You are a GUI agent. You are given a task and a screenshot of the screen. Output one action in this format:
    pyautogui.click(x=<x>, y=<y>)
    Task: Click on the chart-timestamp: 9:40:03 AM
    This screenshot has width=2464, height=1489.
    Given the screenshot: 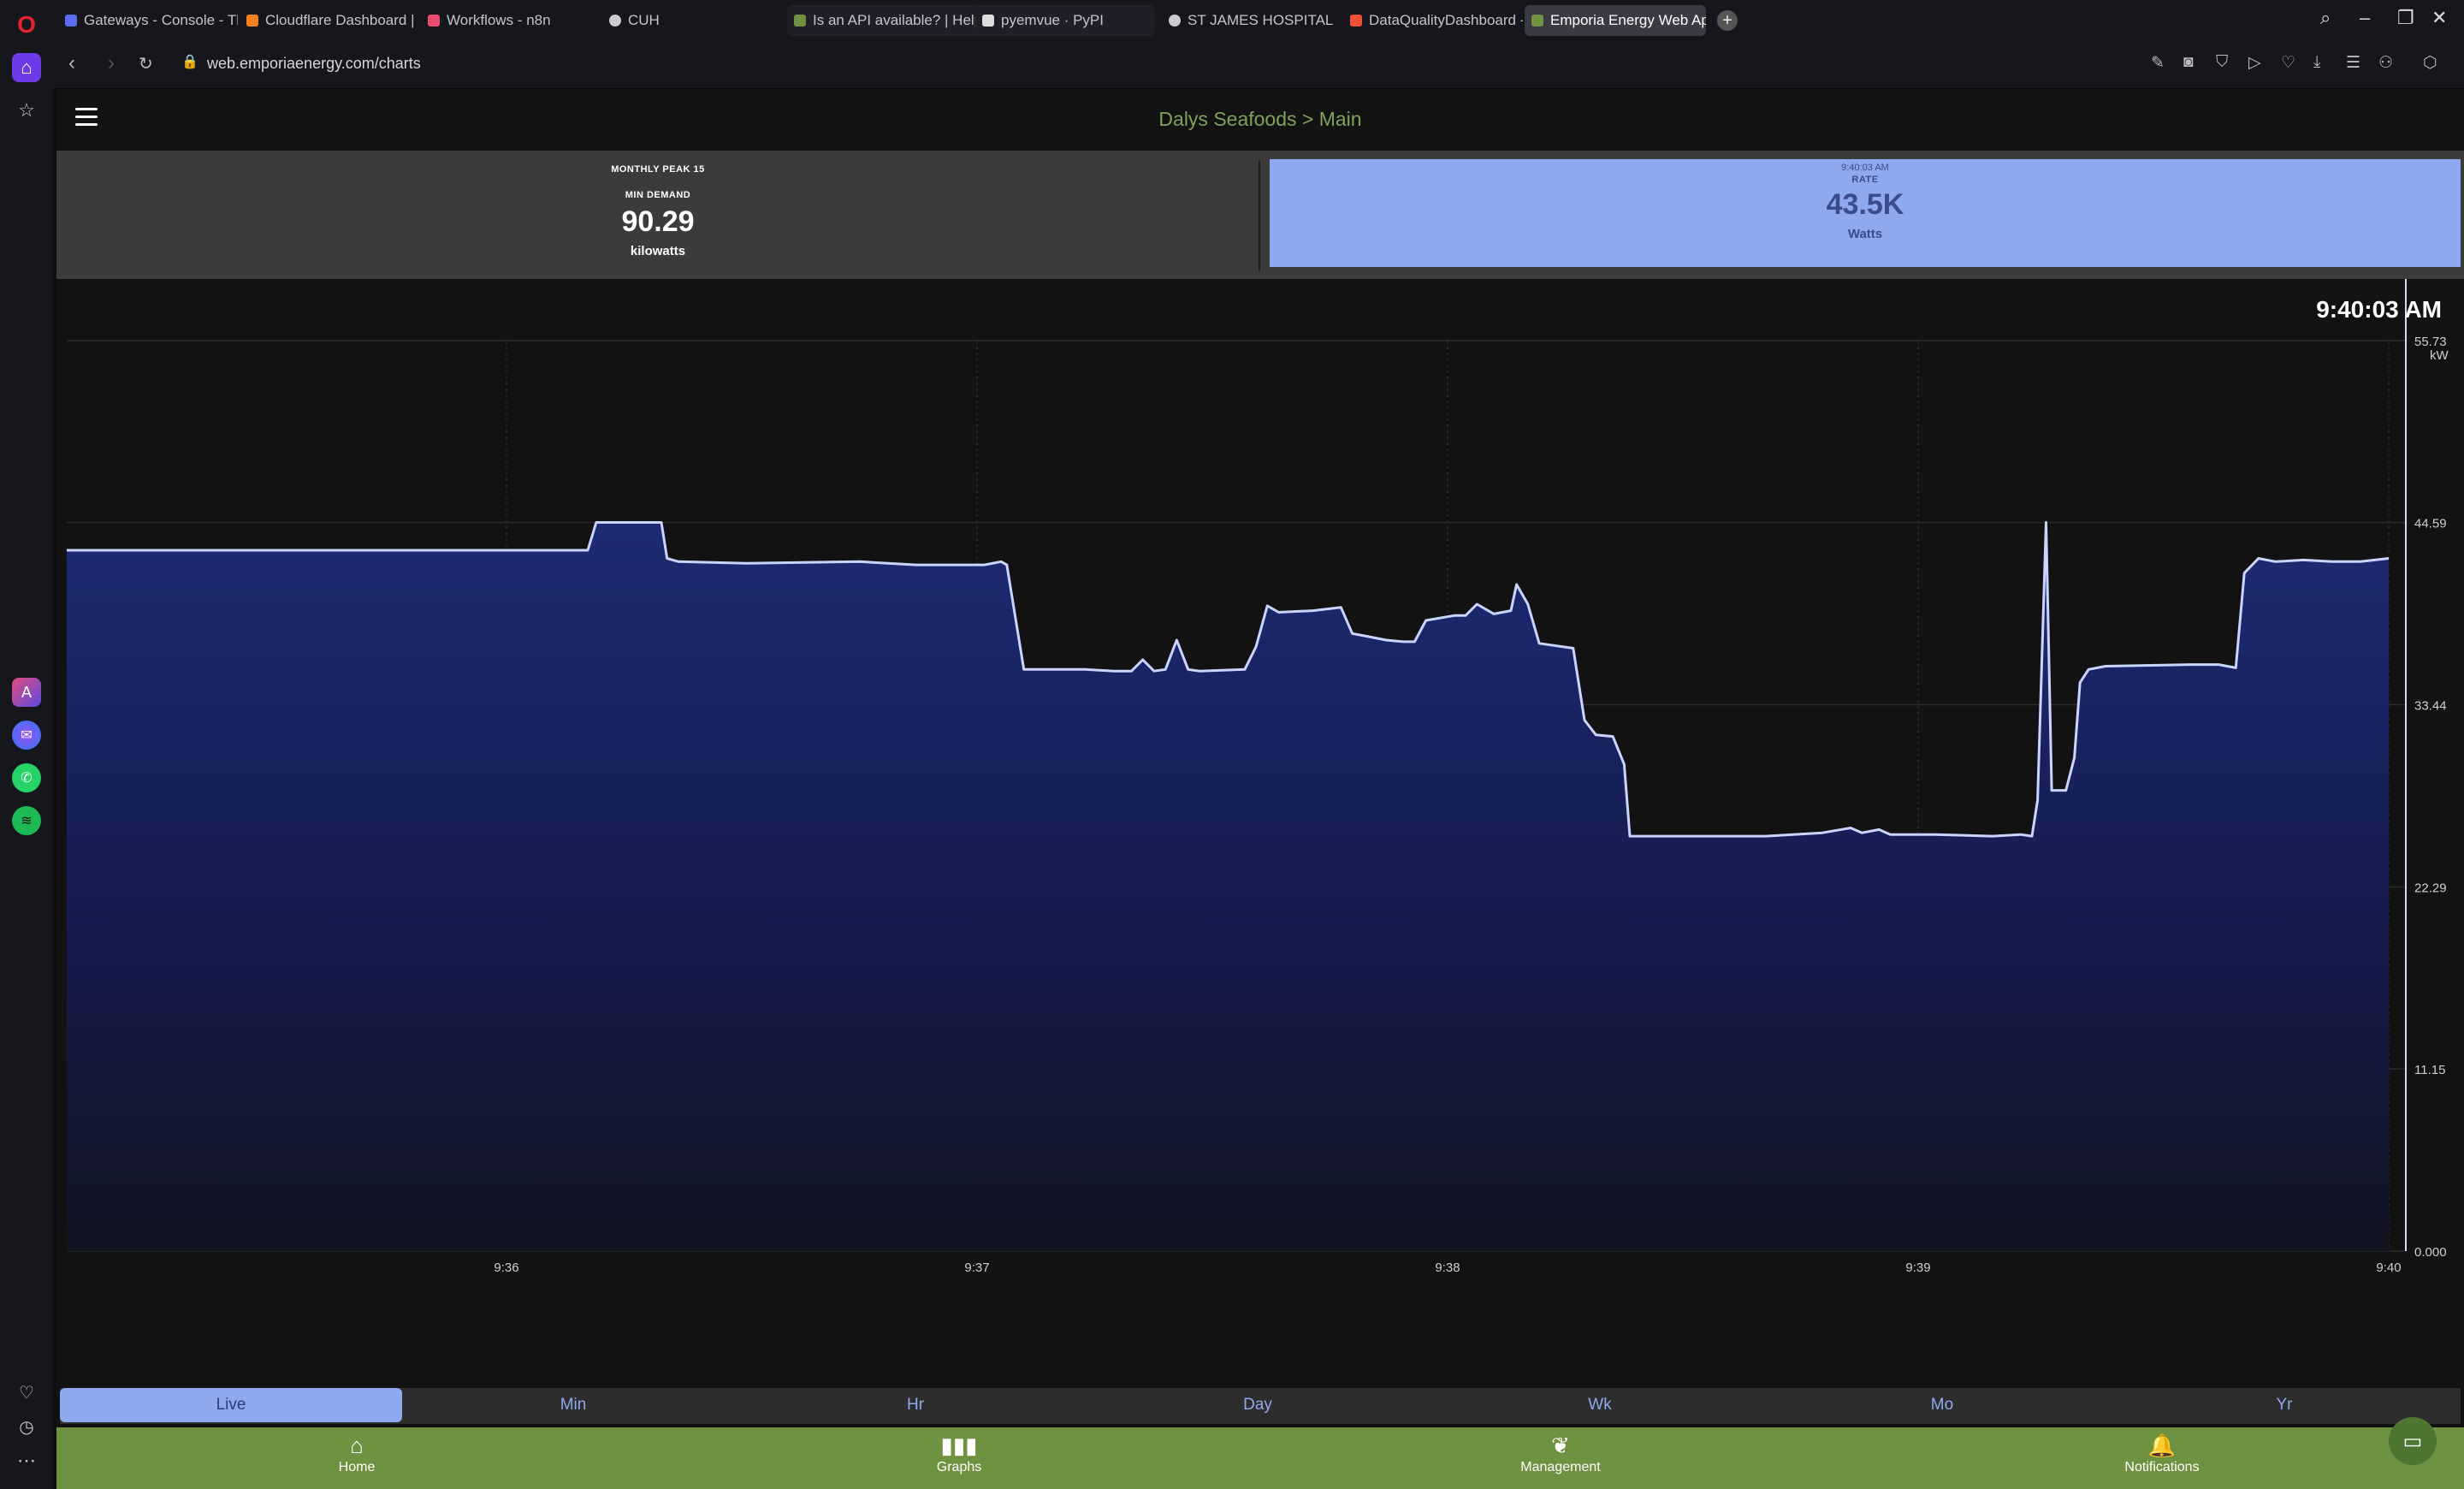 What is the action you would take?
    pyautogui.click(x=2379, y=309)
    